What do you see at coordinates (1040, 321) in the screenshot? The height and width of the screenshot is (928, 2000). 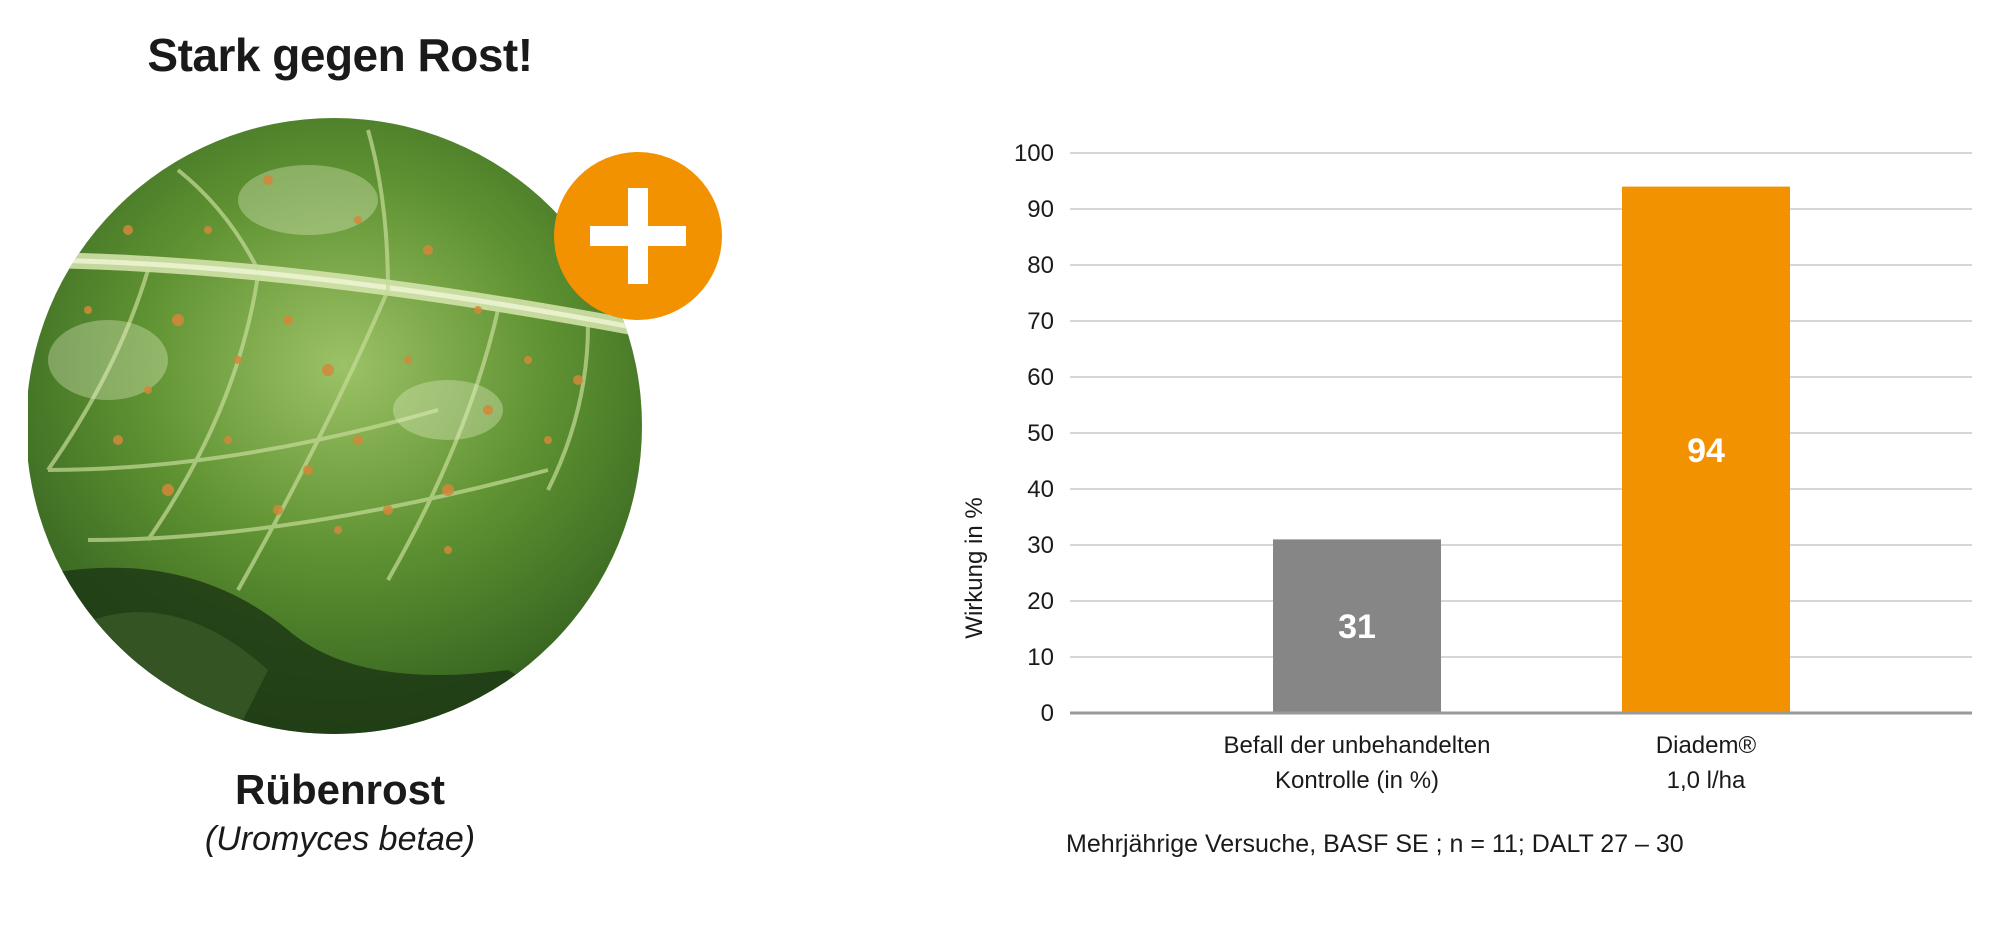 I see `y-tick-label: 70` at bounding box center [1040, 321].